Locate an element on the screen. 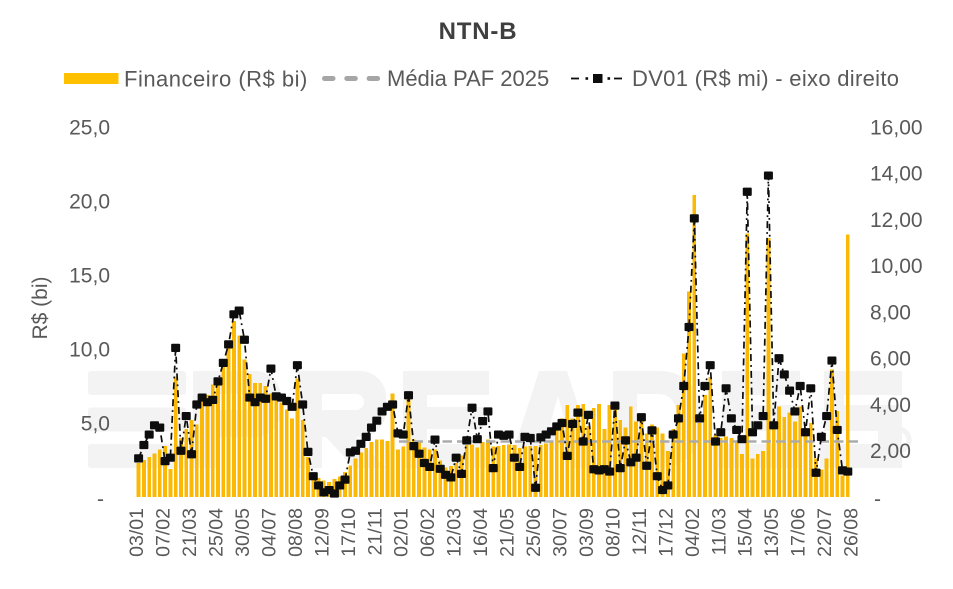 The image size is (953, 589). svg-text: 25/06 is located at coordinates (534, 532).